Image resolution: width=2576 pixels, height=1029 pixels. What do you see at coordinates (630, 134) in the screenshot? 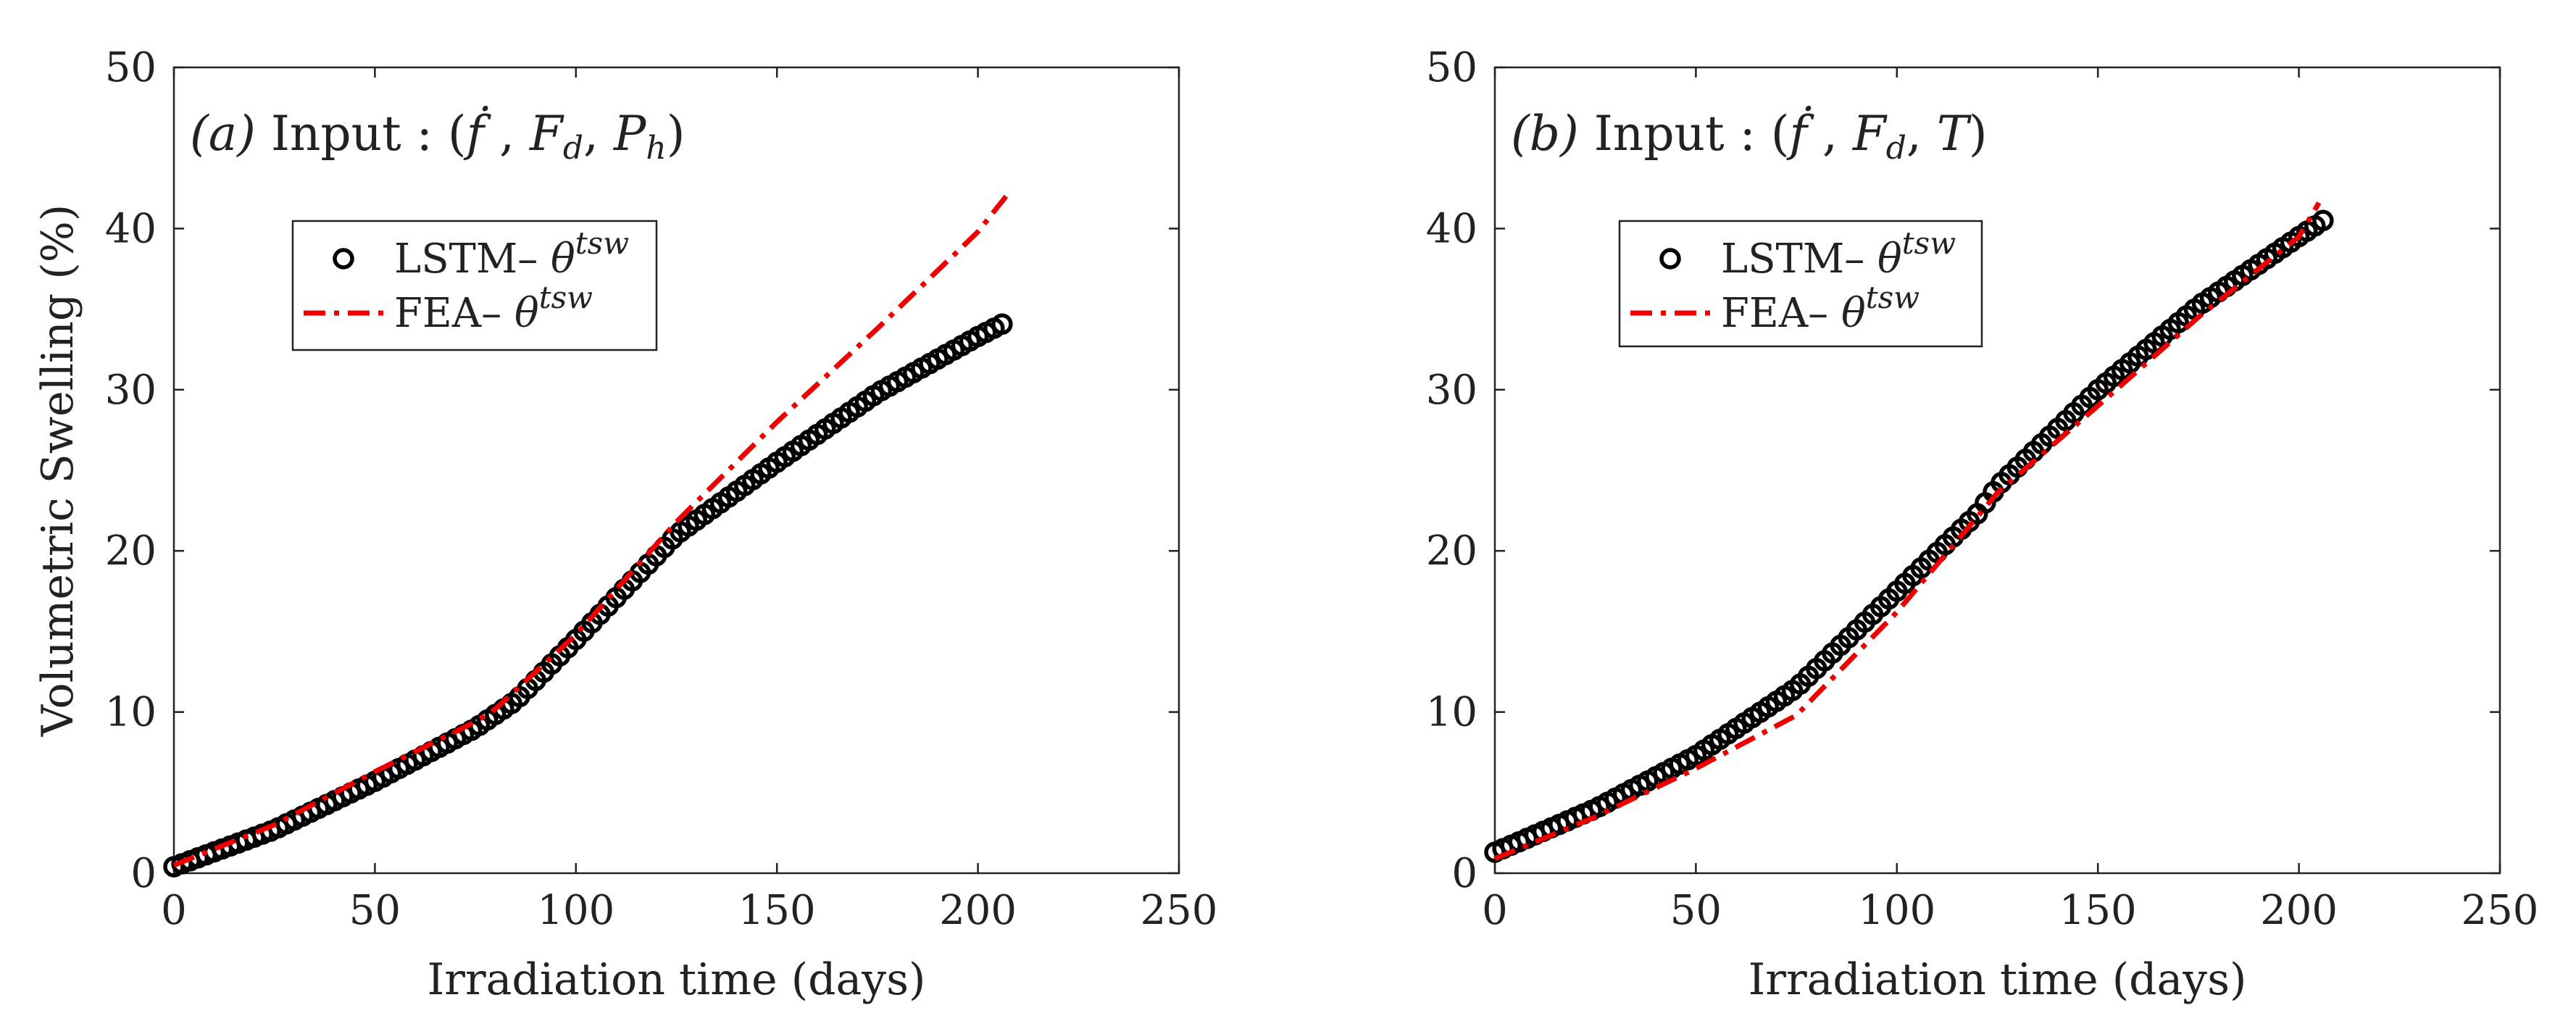
I see `input-Ph: P` at bounding box center [630, 134].